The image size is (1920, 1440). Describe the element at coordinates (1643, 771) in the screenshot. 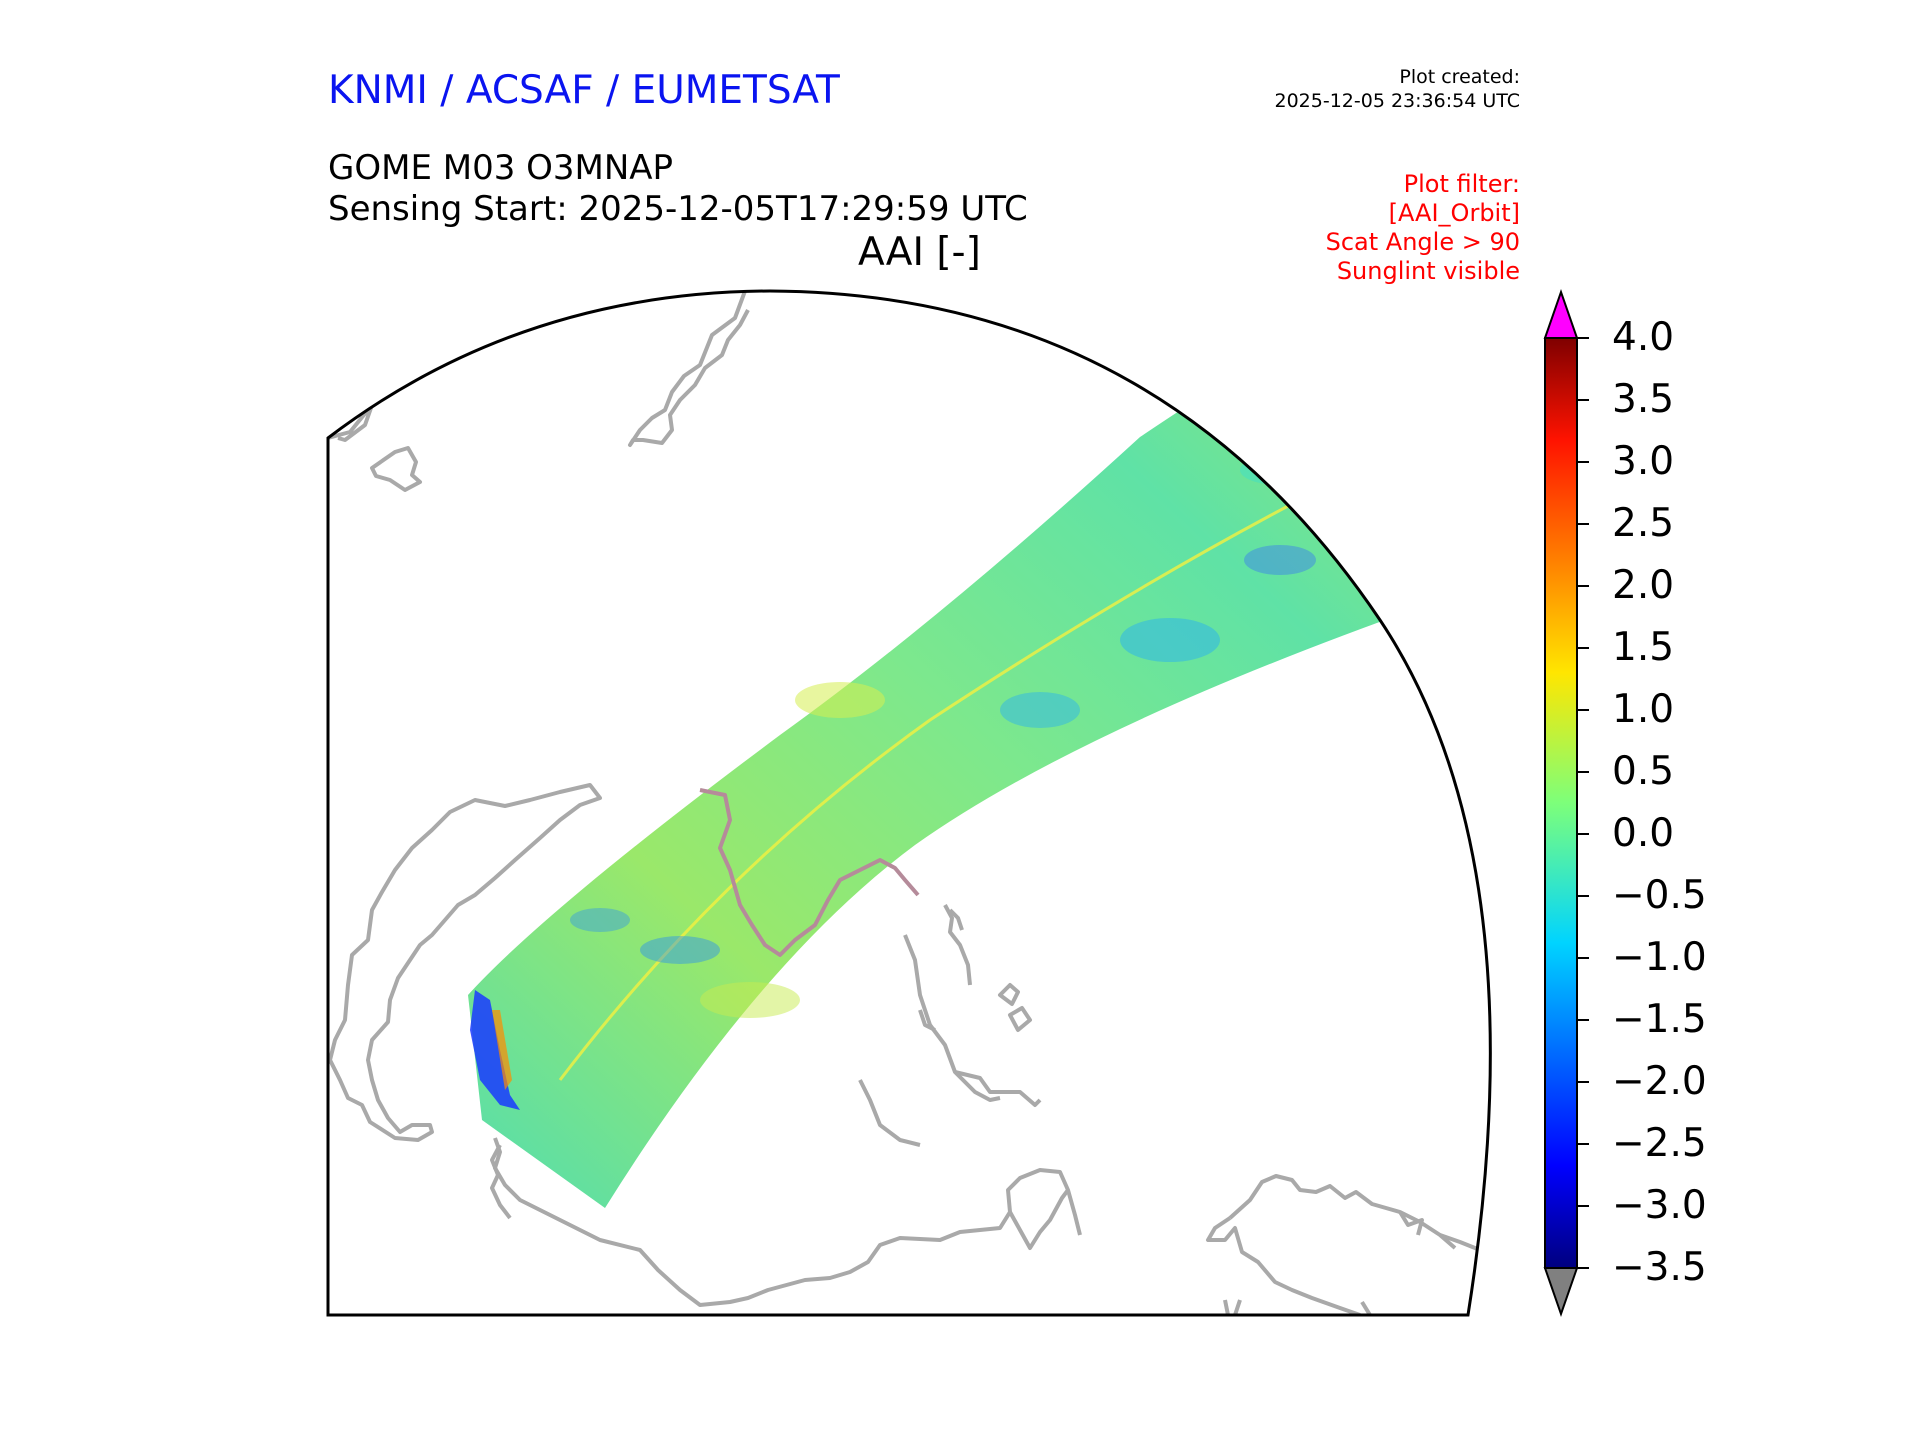

I see `colorbar-tick-label: 0.5` at that location.